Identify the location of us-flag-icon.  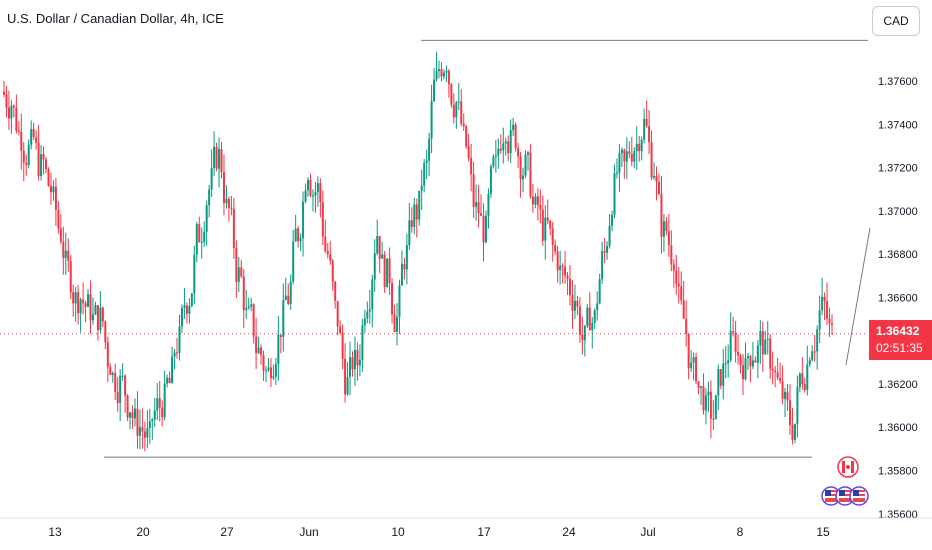
(831, 496).